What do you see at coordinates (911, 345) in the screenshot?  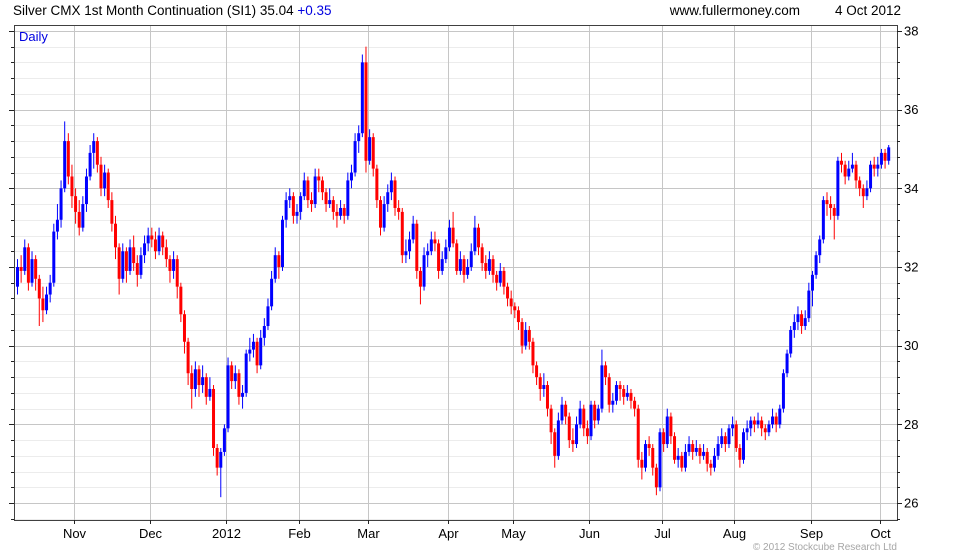 I see `y-axis-price-label: 30` at bounding box center [911, 345].